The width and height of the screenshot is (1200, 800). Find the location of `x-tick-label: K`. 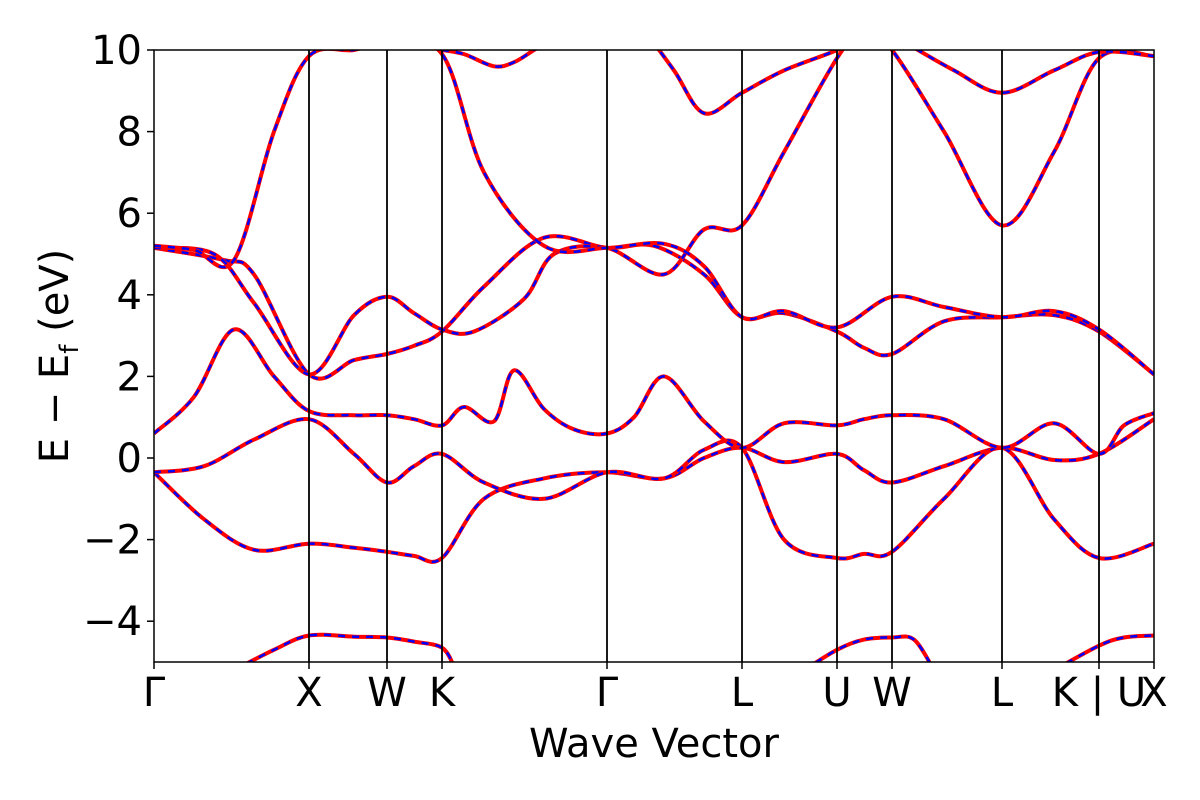

x-tick-label: K is located at coordinates (443, 693).